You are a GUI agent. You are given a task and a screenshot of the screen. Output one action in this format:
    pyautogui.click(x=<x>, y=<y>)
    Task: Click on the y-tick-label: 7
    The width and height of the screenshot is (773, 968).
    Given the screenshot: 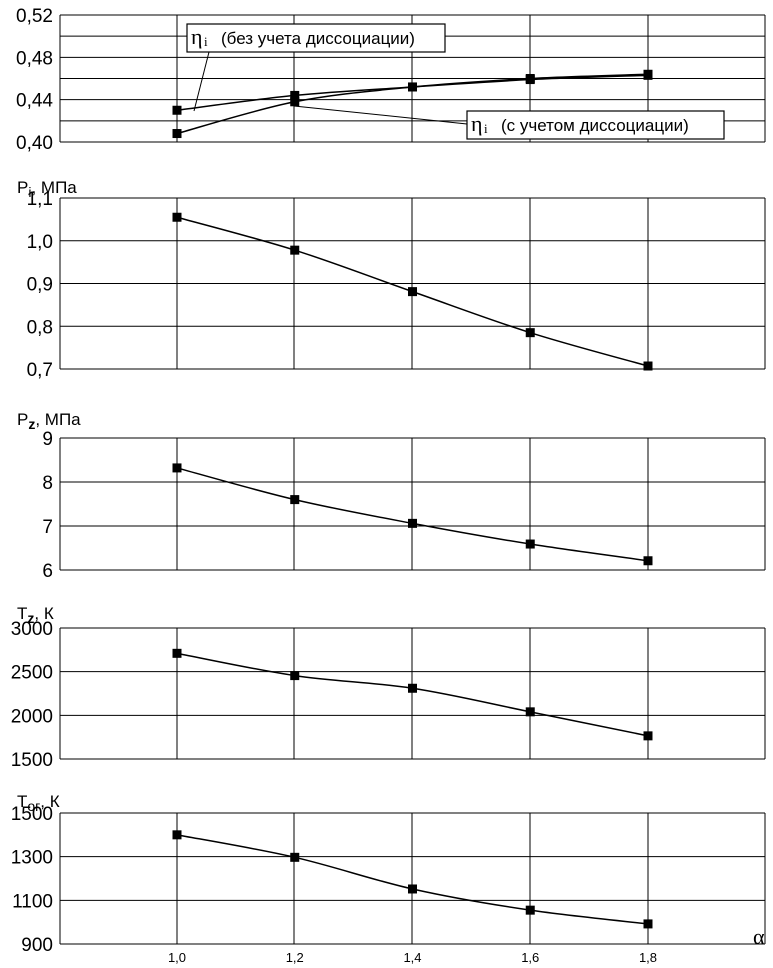 What is the action you would take?
    pyautogui.click(x=47, y=527)
    